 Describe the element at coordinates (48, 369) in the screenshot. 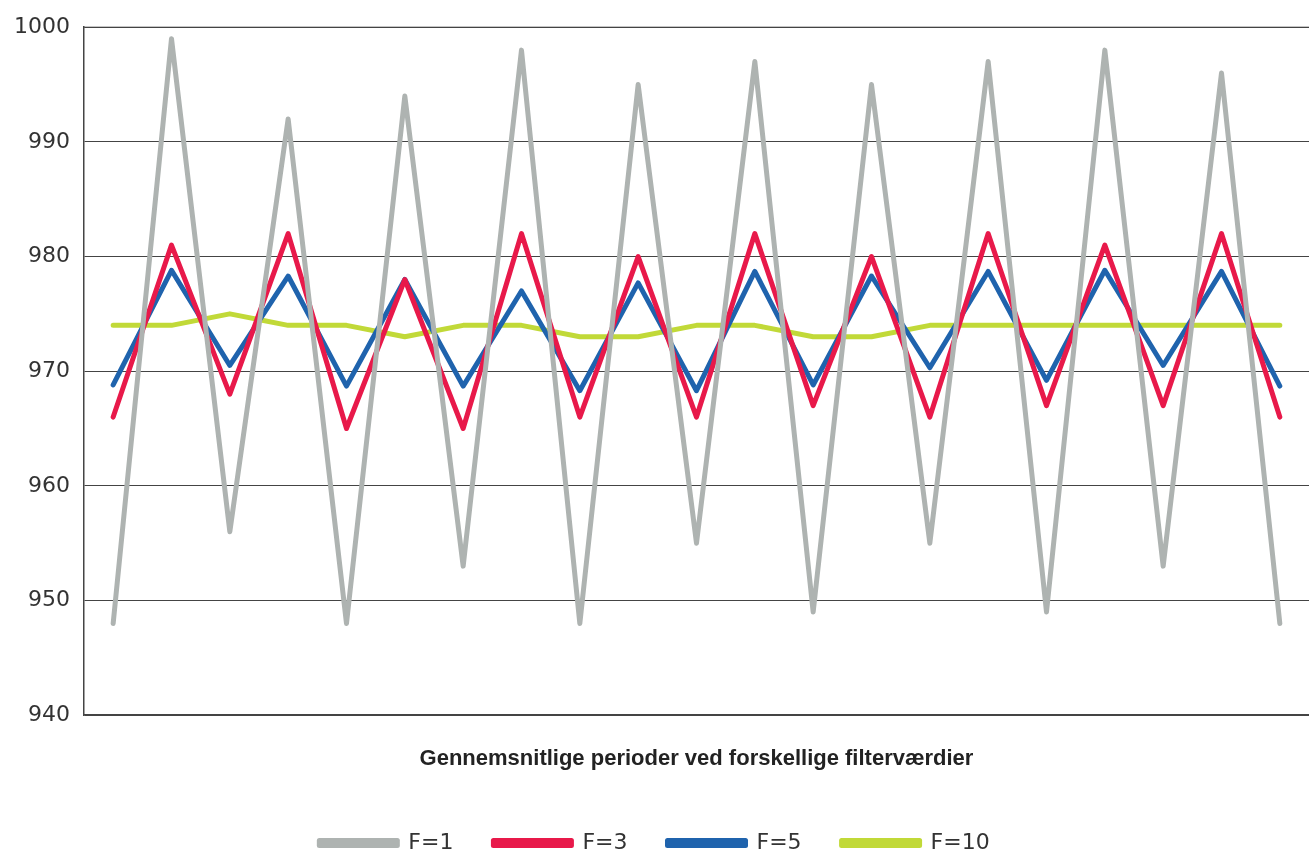

I see `y-tick-label: 970` at that location.